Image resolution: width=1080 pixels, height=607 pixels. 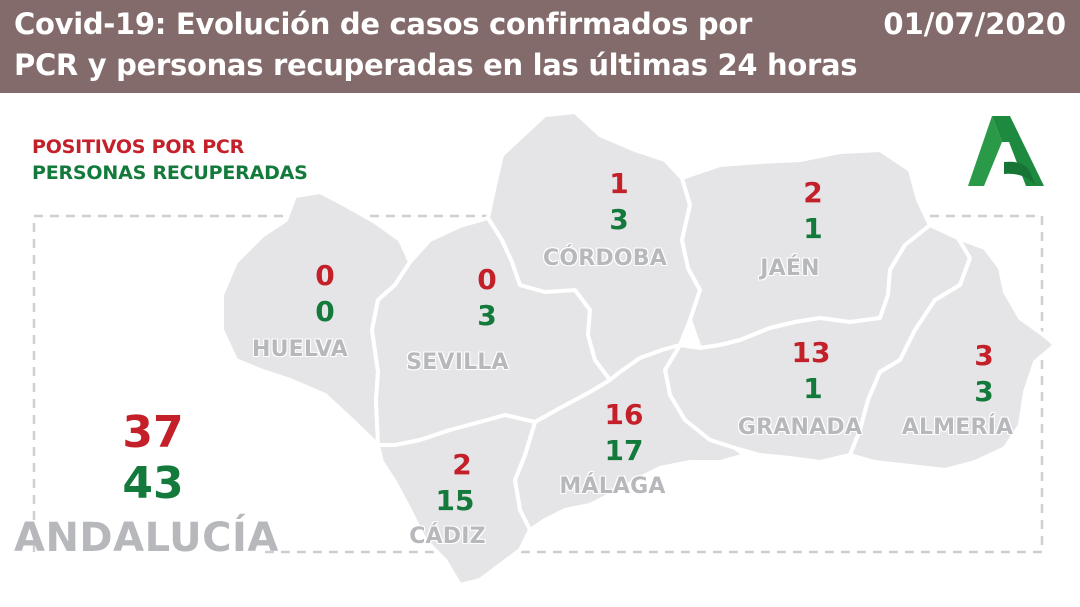 What do you see at coordinates (957, 427) in the screenshot?
I see `almeria-label: ALMERÍA` at bounding box center [957, 427].